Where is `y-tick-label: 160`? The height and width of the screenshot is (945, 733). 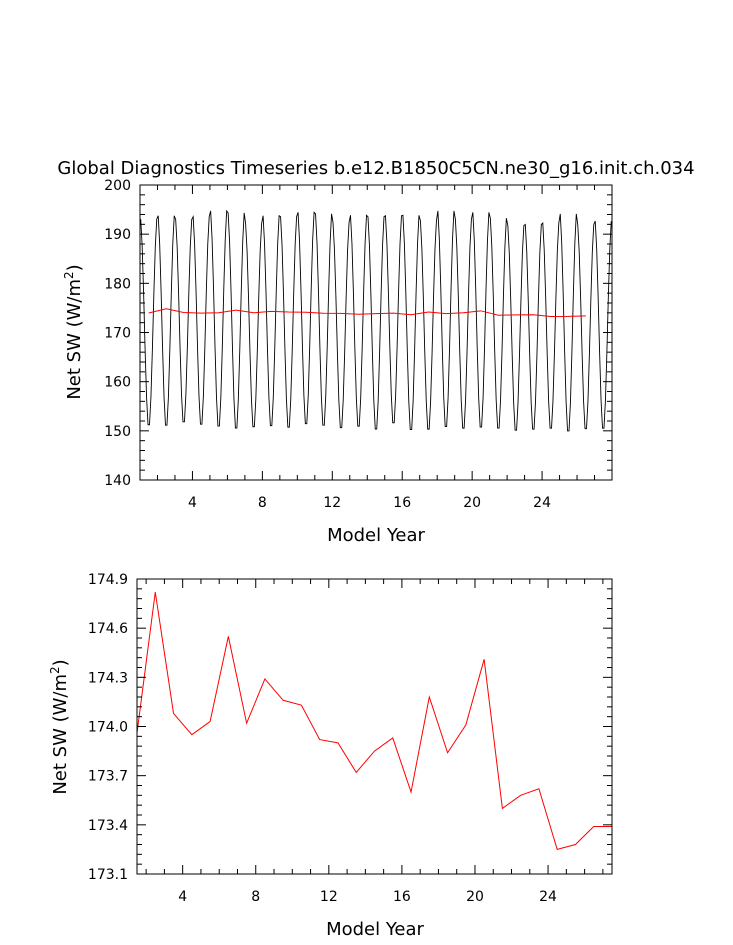 y-tick-label: 160 is located at coordinates (117, 383).